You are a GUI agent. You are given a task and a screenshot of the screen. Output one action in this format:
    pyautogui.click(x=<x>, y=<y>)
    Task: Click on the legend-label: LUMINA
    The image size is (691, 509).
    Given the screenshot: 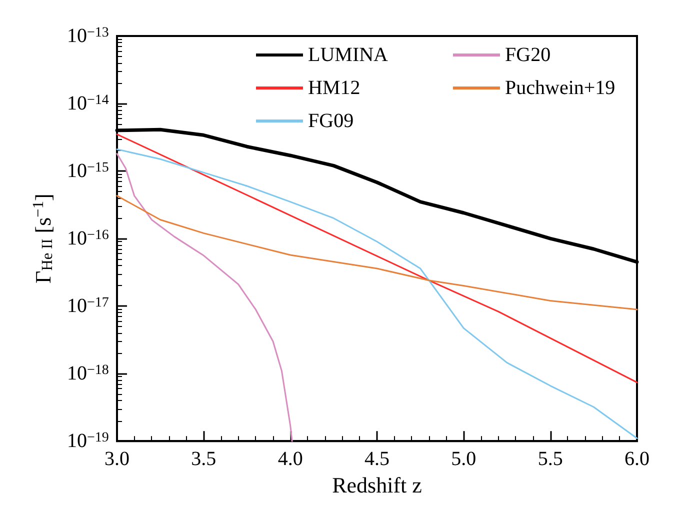 What is the action you would take?
    pyautogui.click(x=348, y=55)
    